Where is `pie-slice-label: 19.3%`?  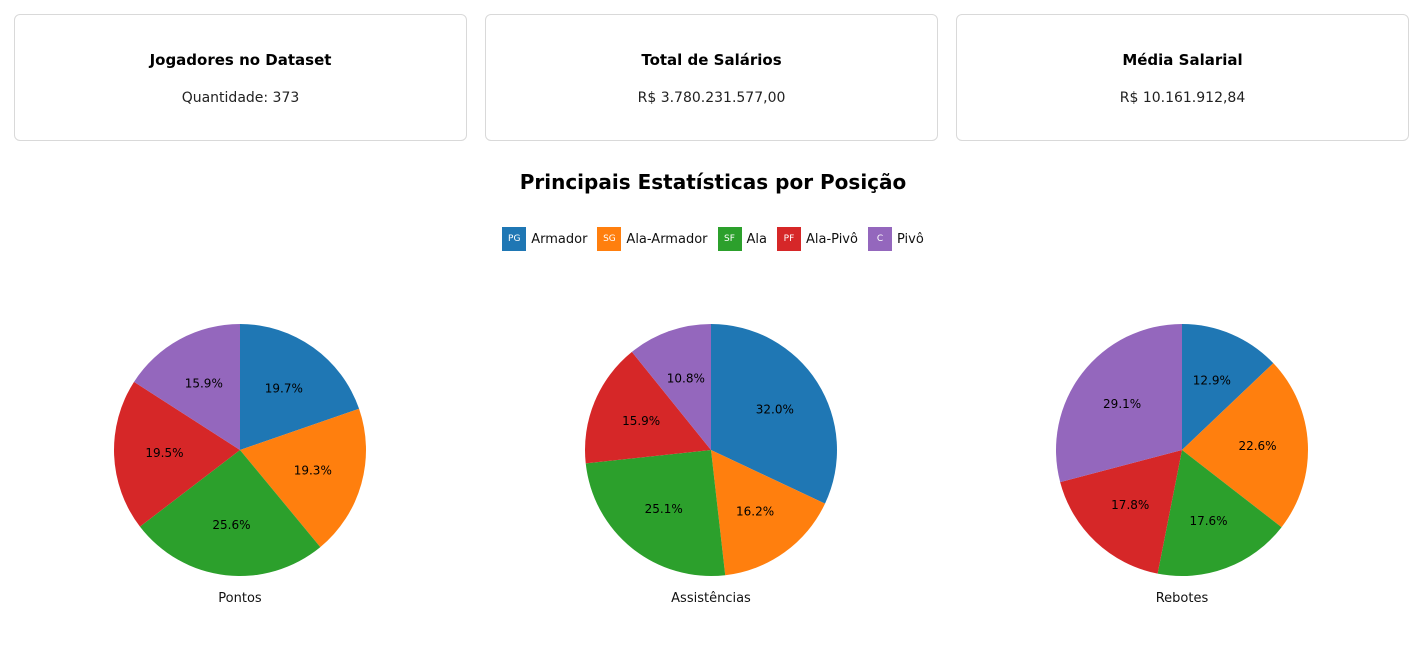 pie-slice-label: 19.3% is located at coordinates (313, 470).